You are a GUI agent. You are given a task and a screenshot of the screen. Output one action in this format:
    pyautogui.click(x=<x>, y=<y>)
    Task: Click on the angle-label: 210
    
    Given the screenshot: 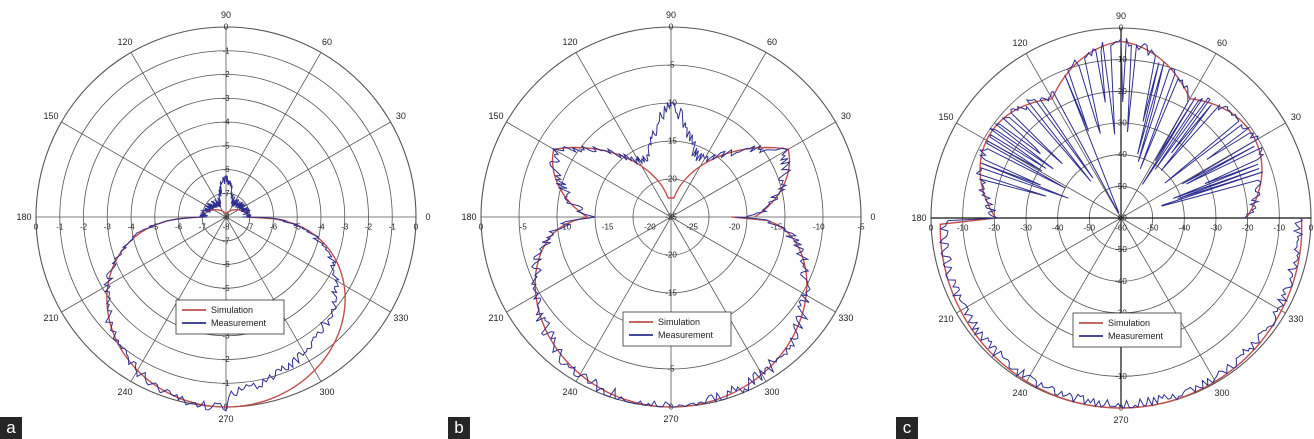 What is the action you would take?
    pyautogui.click(x=496, y=318)
    